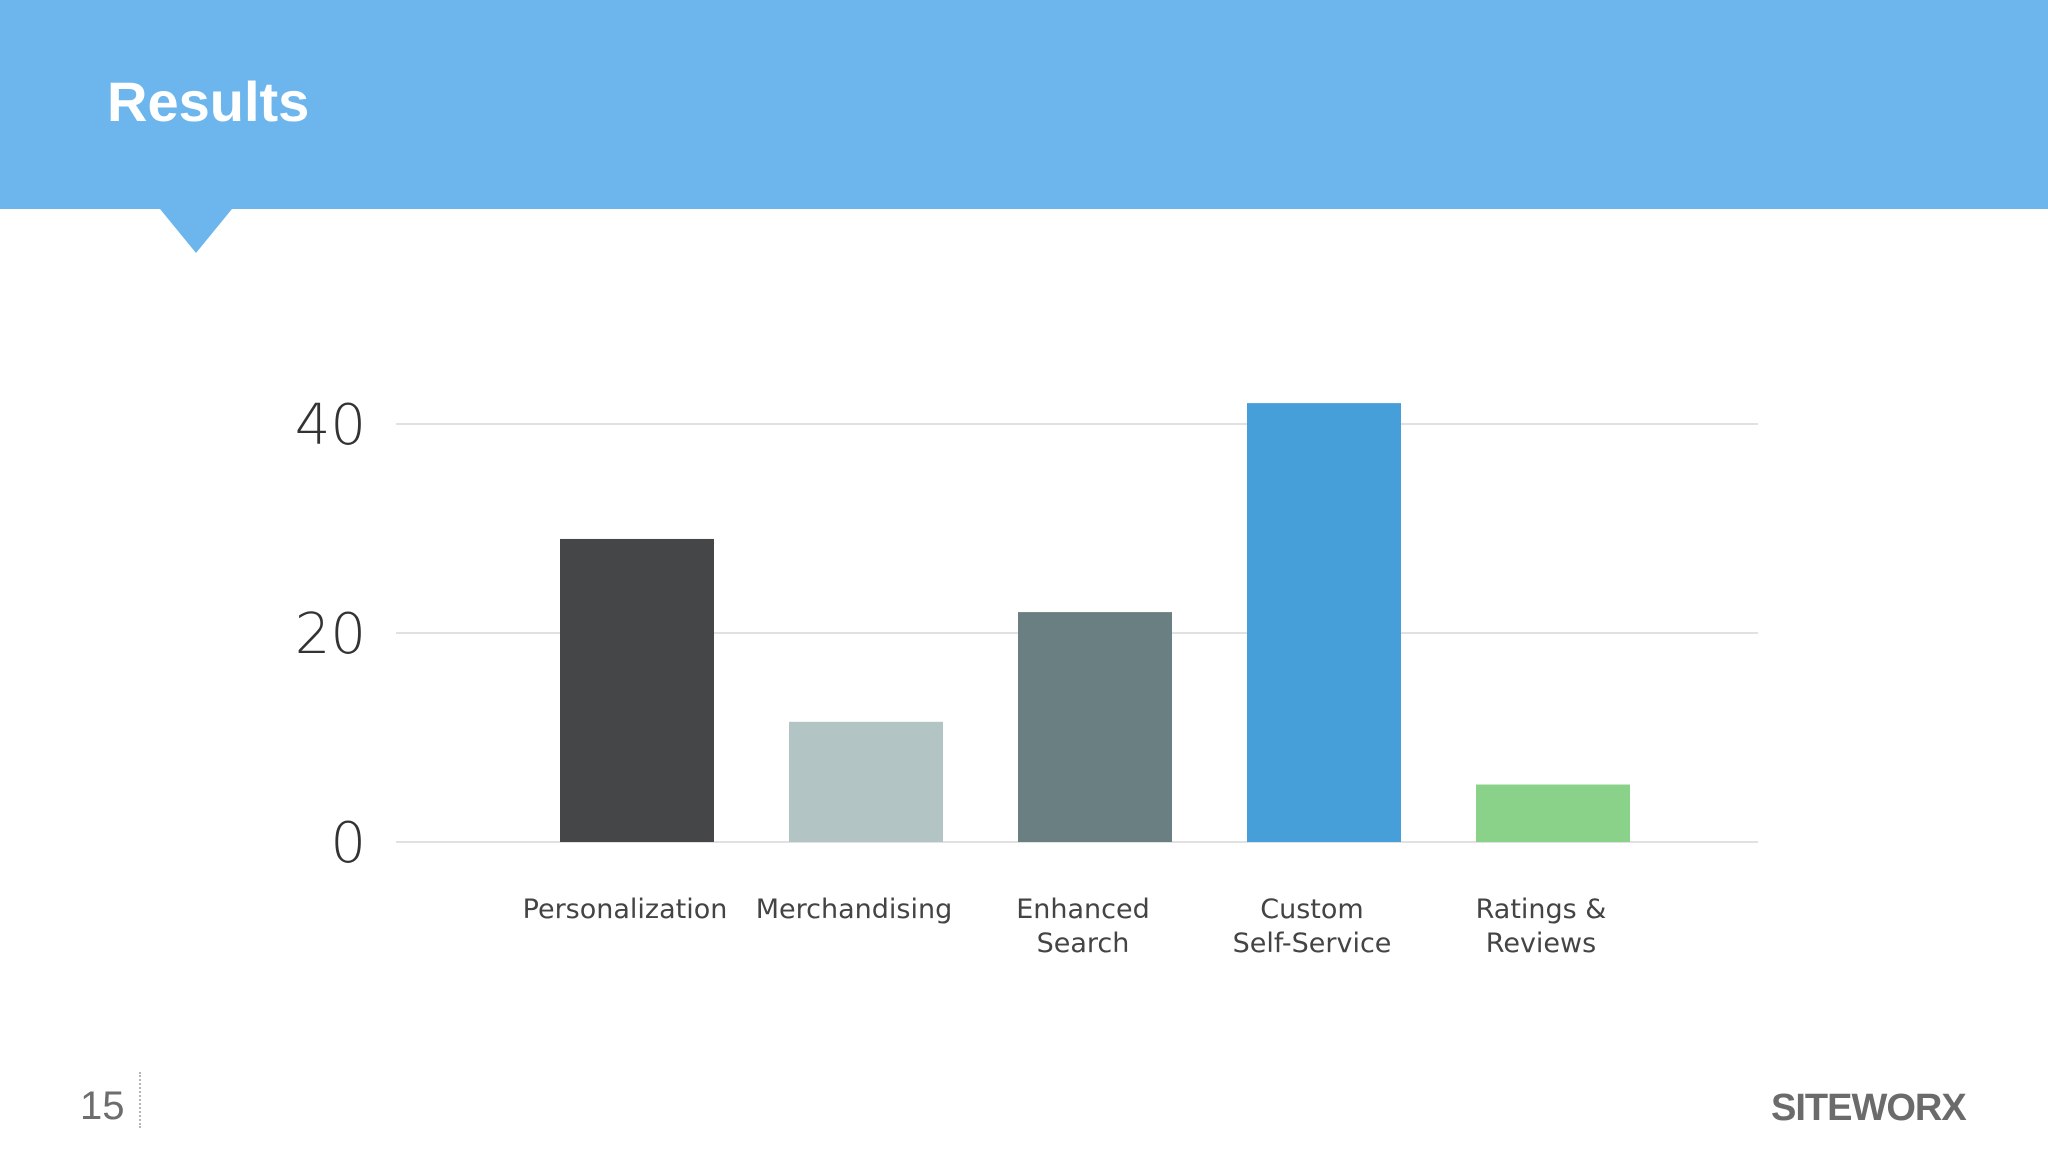  What do you see at coordinates (208, 101) in the screenshot?
I see `slide-title: Results` at bounding box center [208, 101].